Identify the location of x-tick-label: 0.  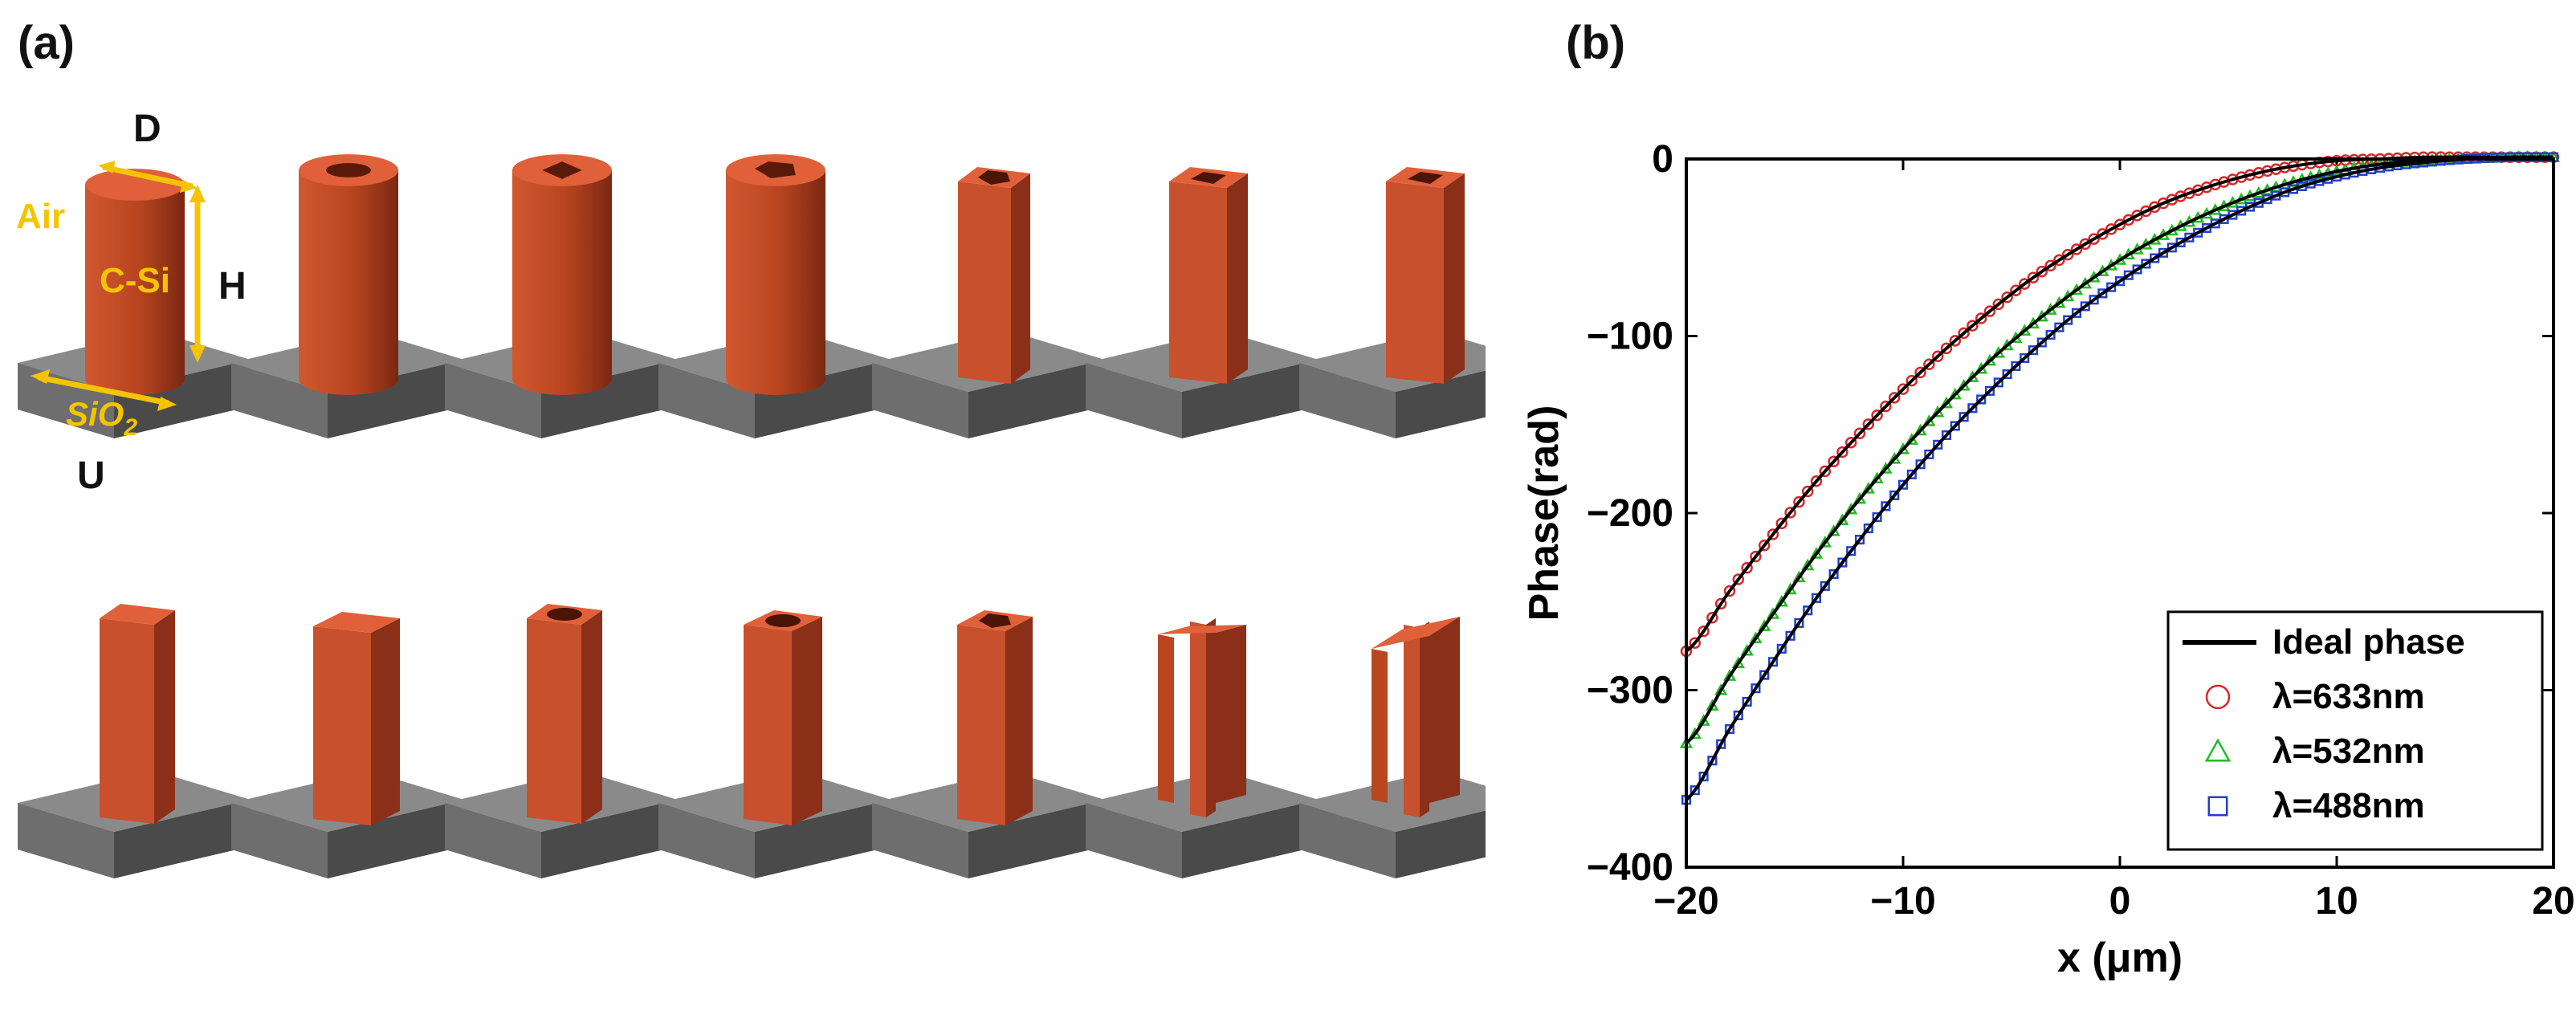
(2120, 901).